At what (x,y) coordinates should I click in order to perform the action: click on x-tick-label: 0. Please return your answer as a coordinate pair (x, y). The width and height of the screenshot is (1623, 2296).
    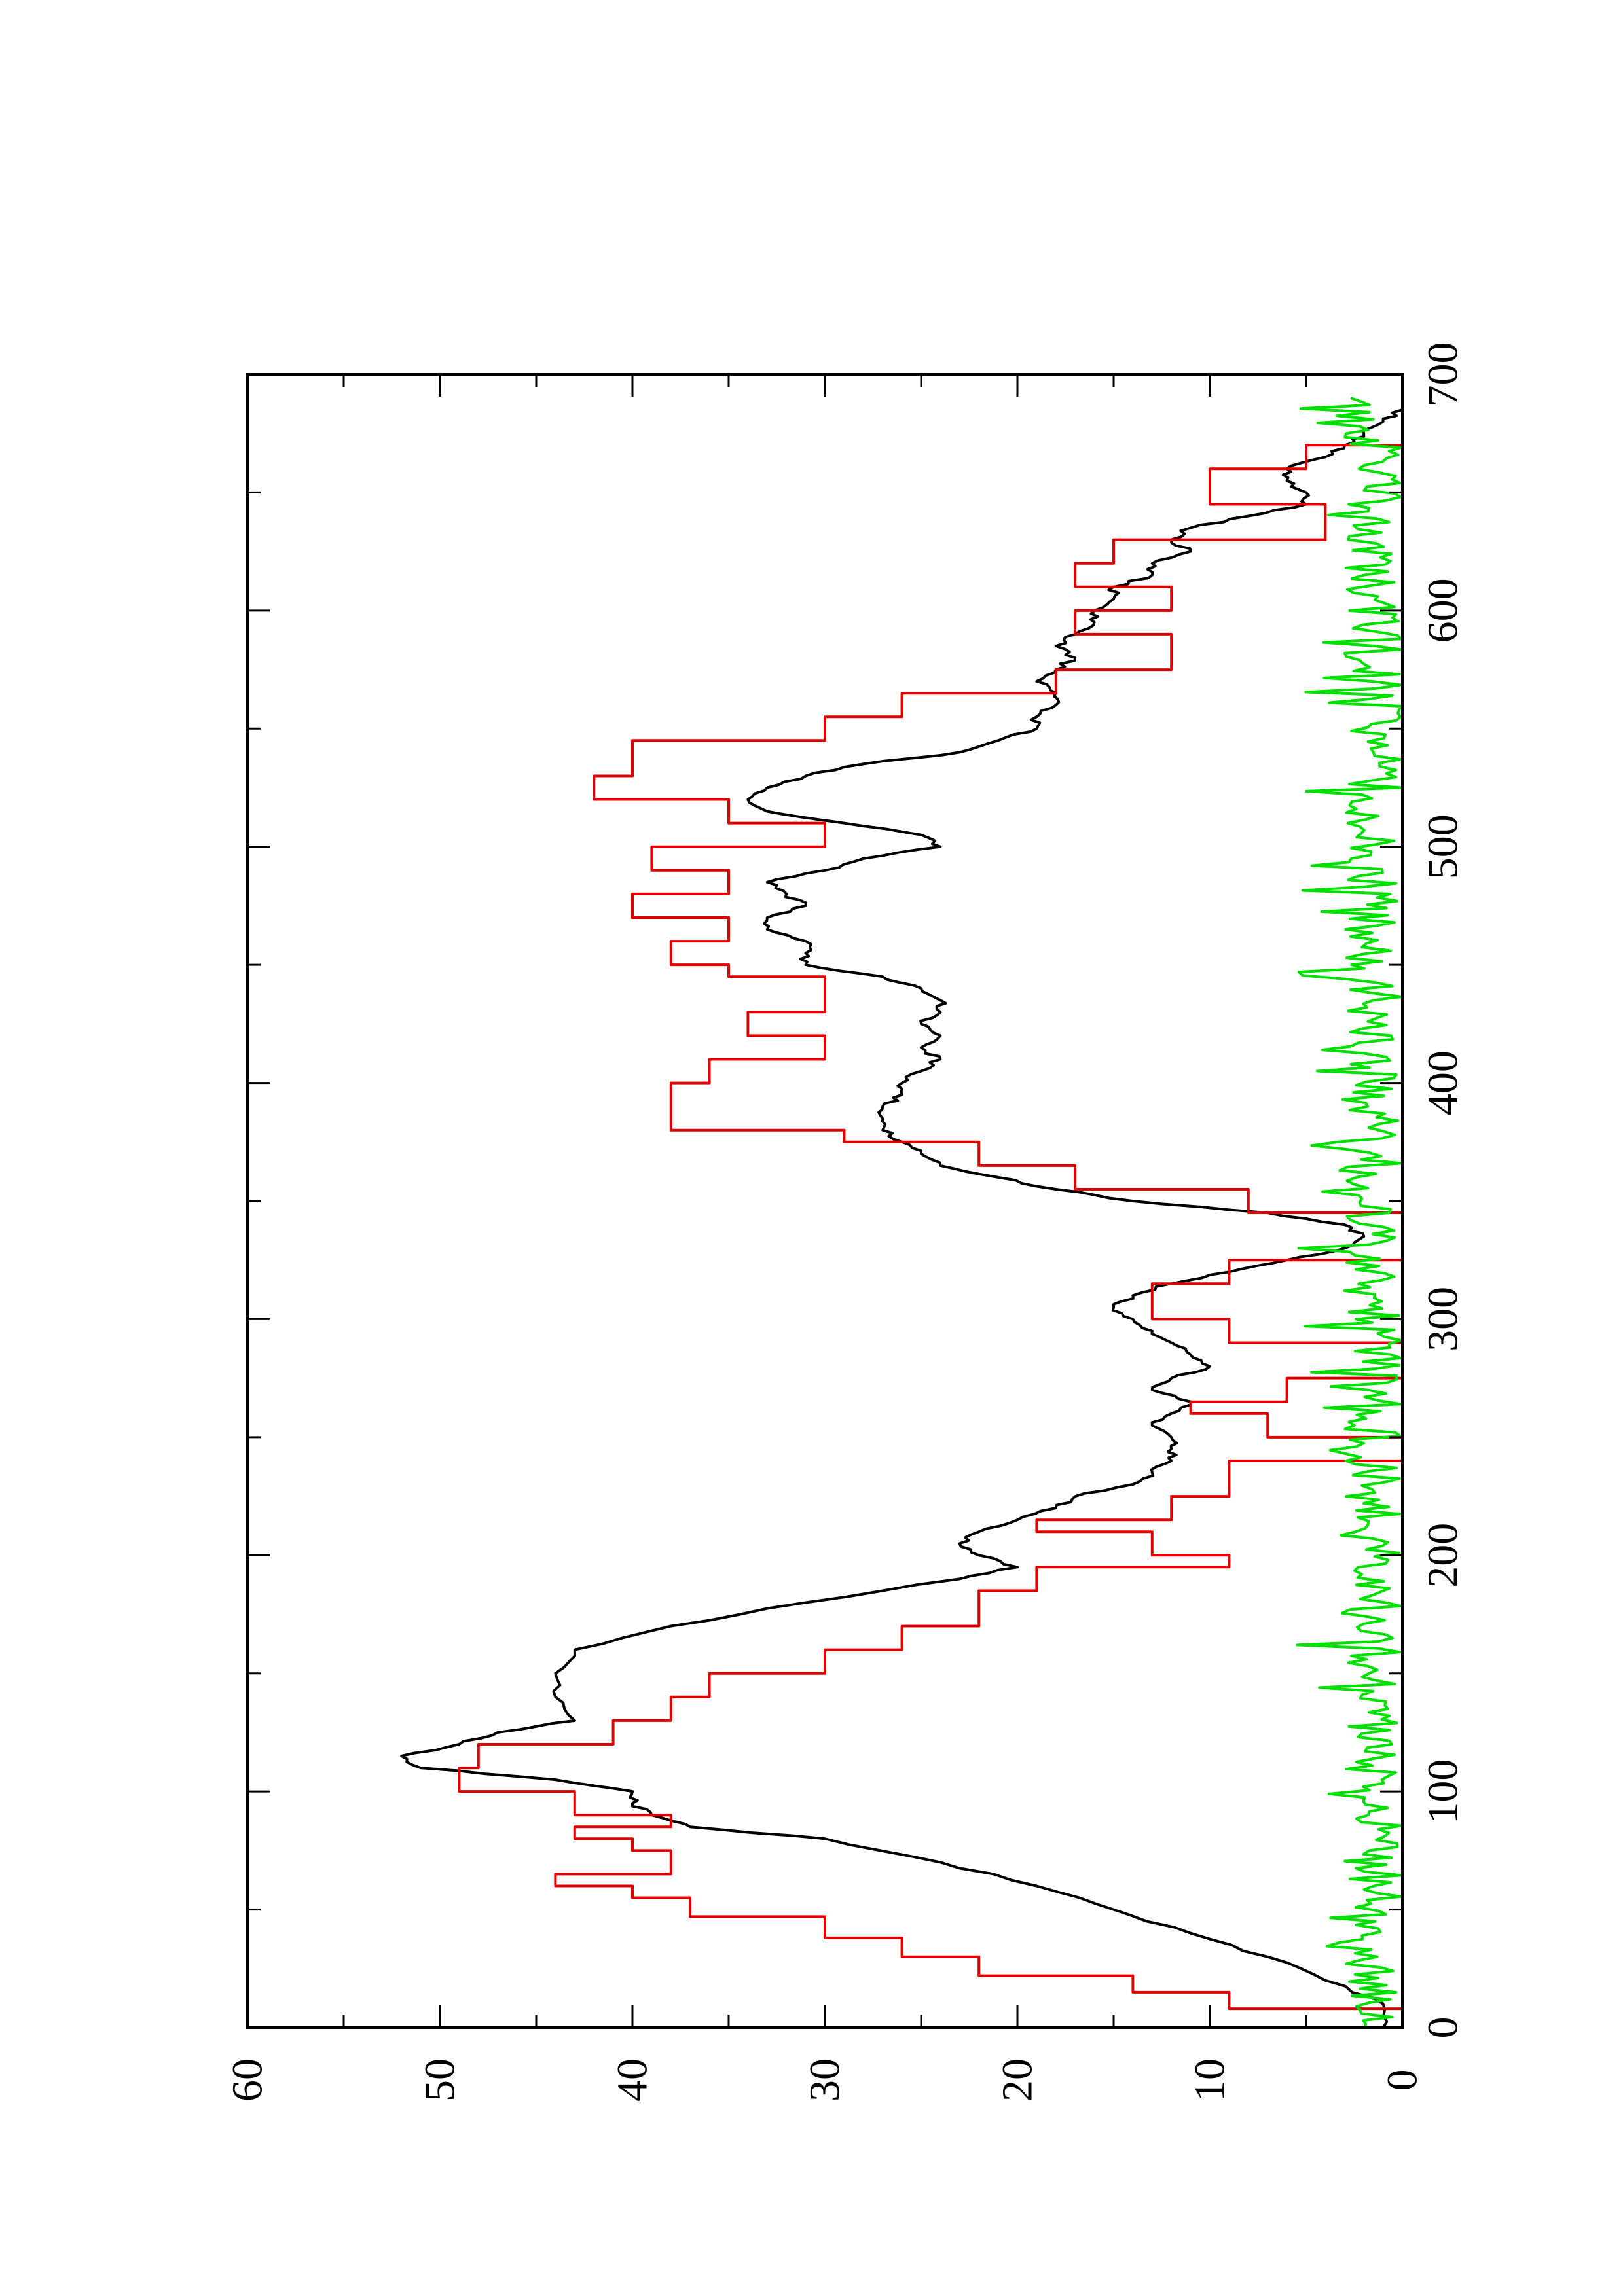
    Looking at the image, I should click on (1443, 2028).